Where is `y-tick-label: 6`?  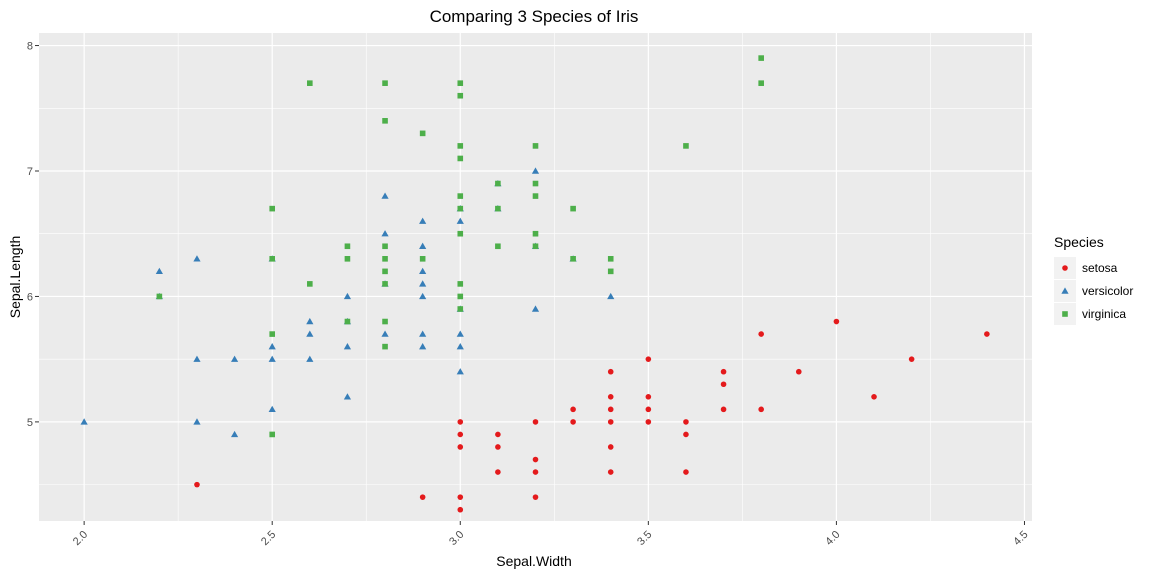
y-tick-label: 6 is located at coordinates (30, 297).